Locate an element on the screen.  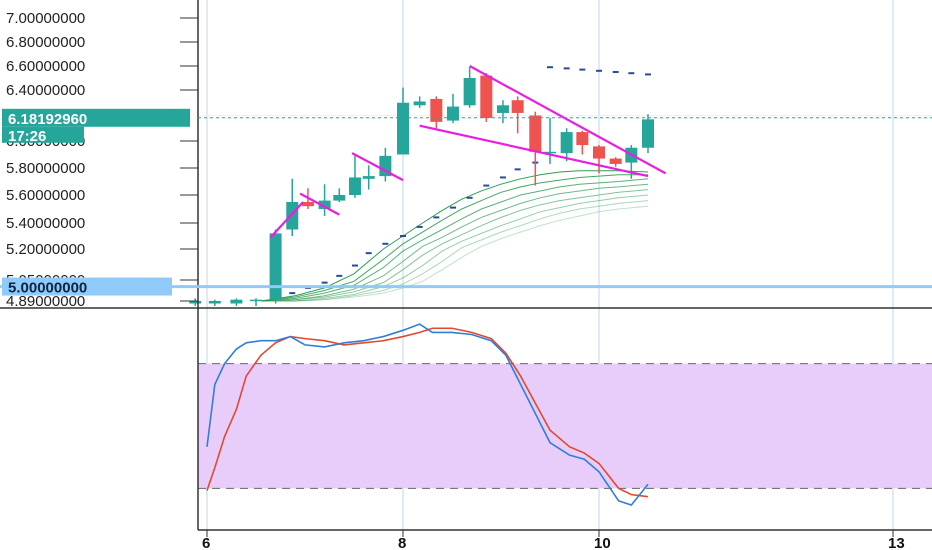
y-tick-label: 5.80000000 is located at coordinates (45, 168).